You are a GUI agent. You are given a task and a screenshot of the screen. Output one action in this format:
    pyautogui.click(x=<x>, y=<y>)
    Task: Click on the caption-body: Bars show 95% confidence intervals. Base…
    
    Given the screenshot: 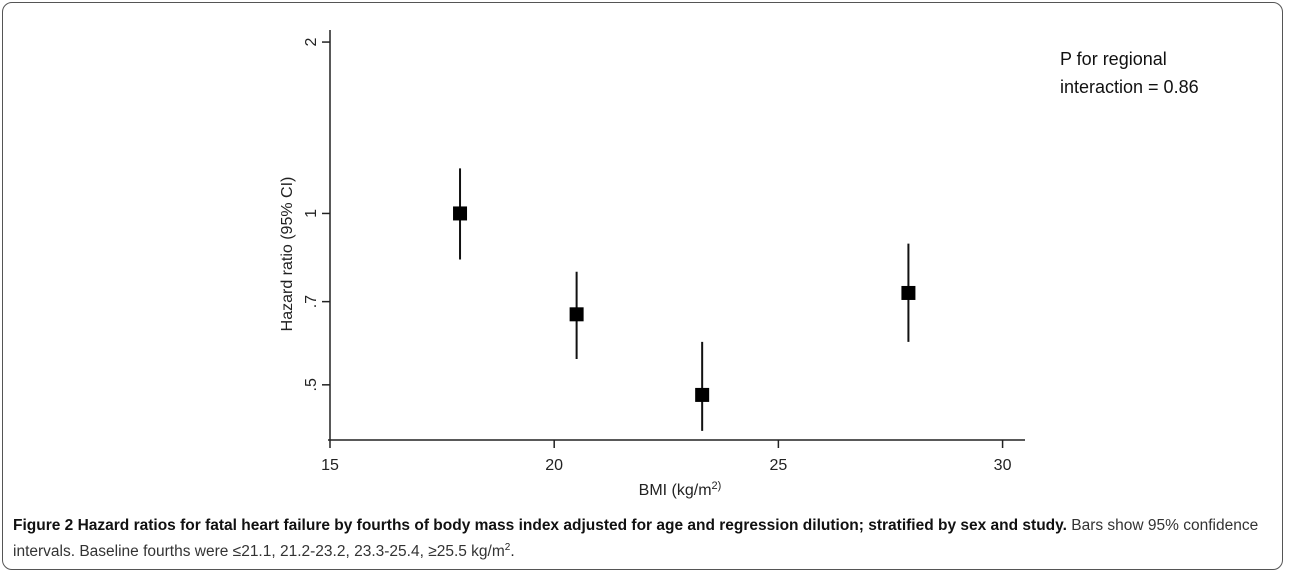 What is the action you would take?
    pyautogui.click(x=636, y=539)
    